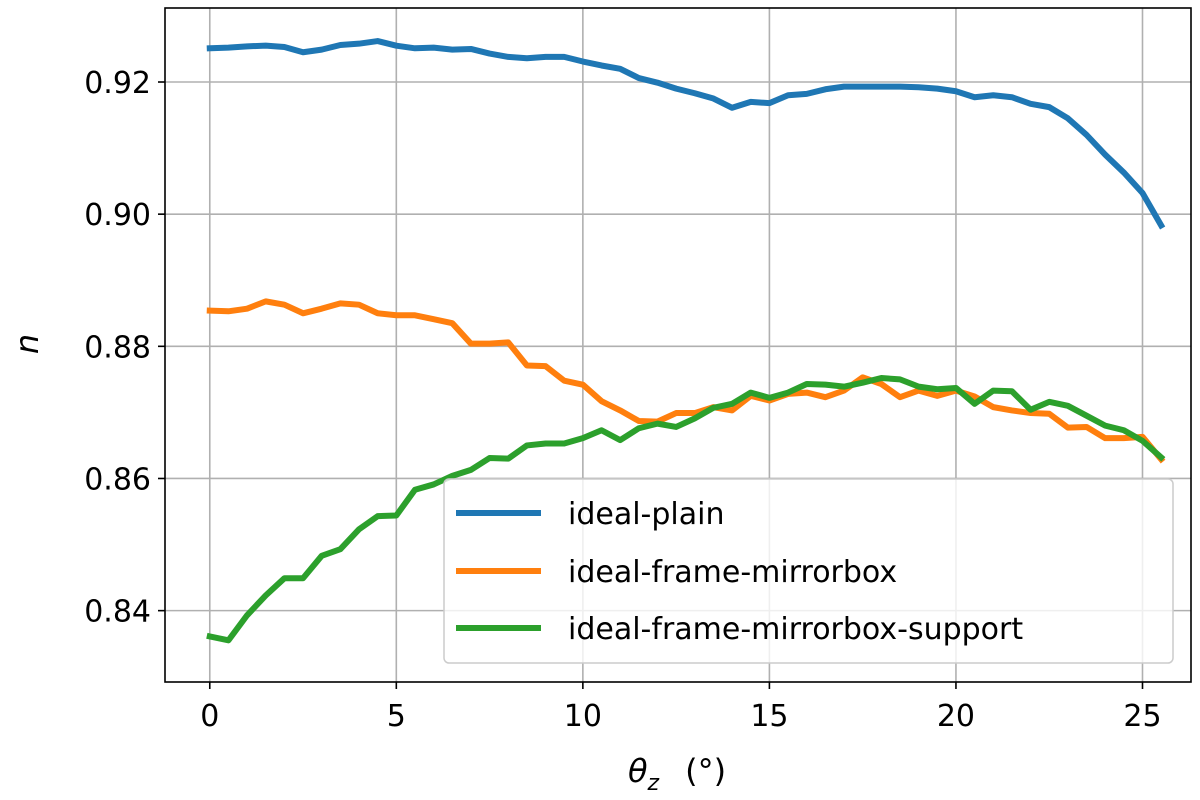 This screenshot has height=800, width=1200. What do you see at coordinates (1142, 716) in the screenshot?
I see `x-tick-label: 25` at bounding box center [1142, 716].